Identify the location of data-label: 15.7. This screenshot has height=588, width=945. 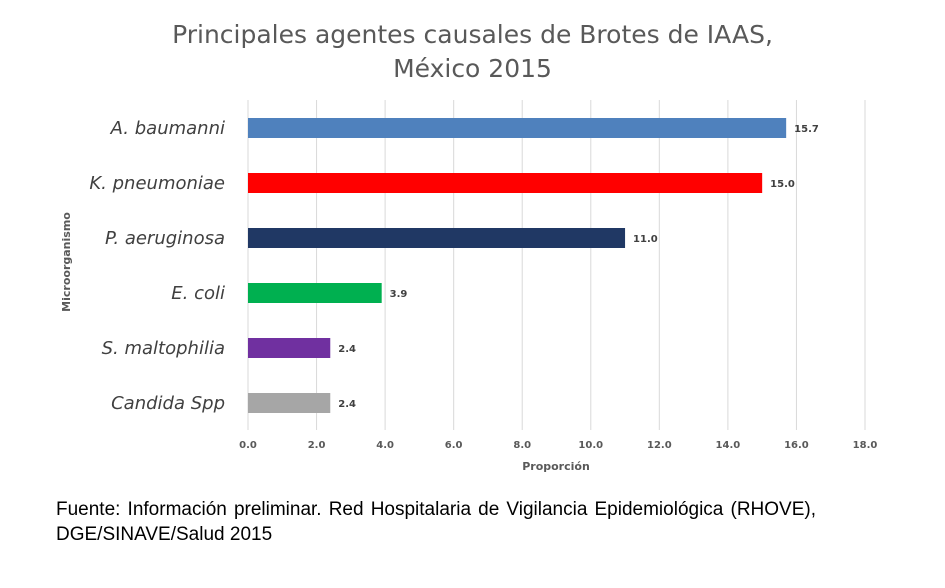
(806, 129).